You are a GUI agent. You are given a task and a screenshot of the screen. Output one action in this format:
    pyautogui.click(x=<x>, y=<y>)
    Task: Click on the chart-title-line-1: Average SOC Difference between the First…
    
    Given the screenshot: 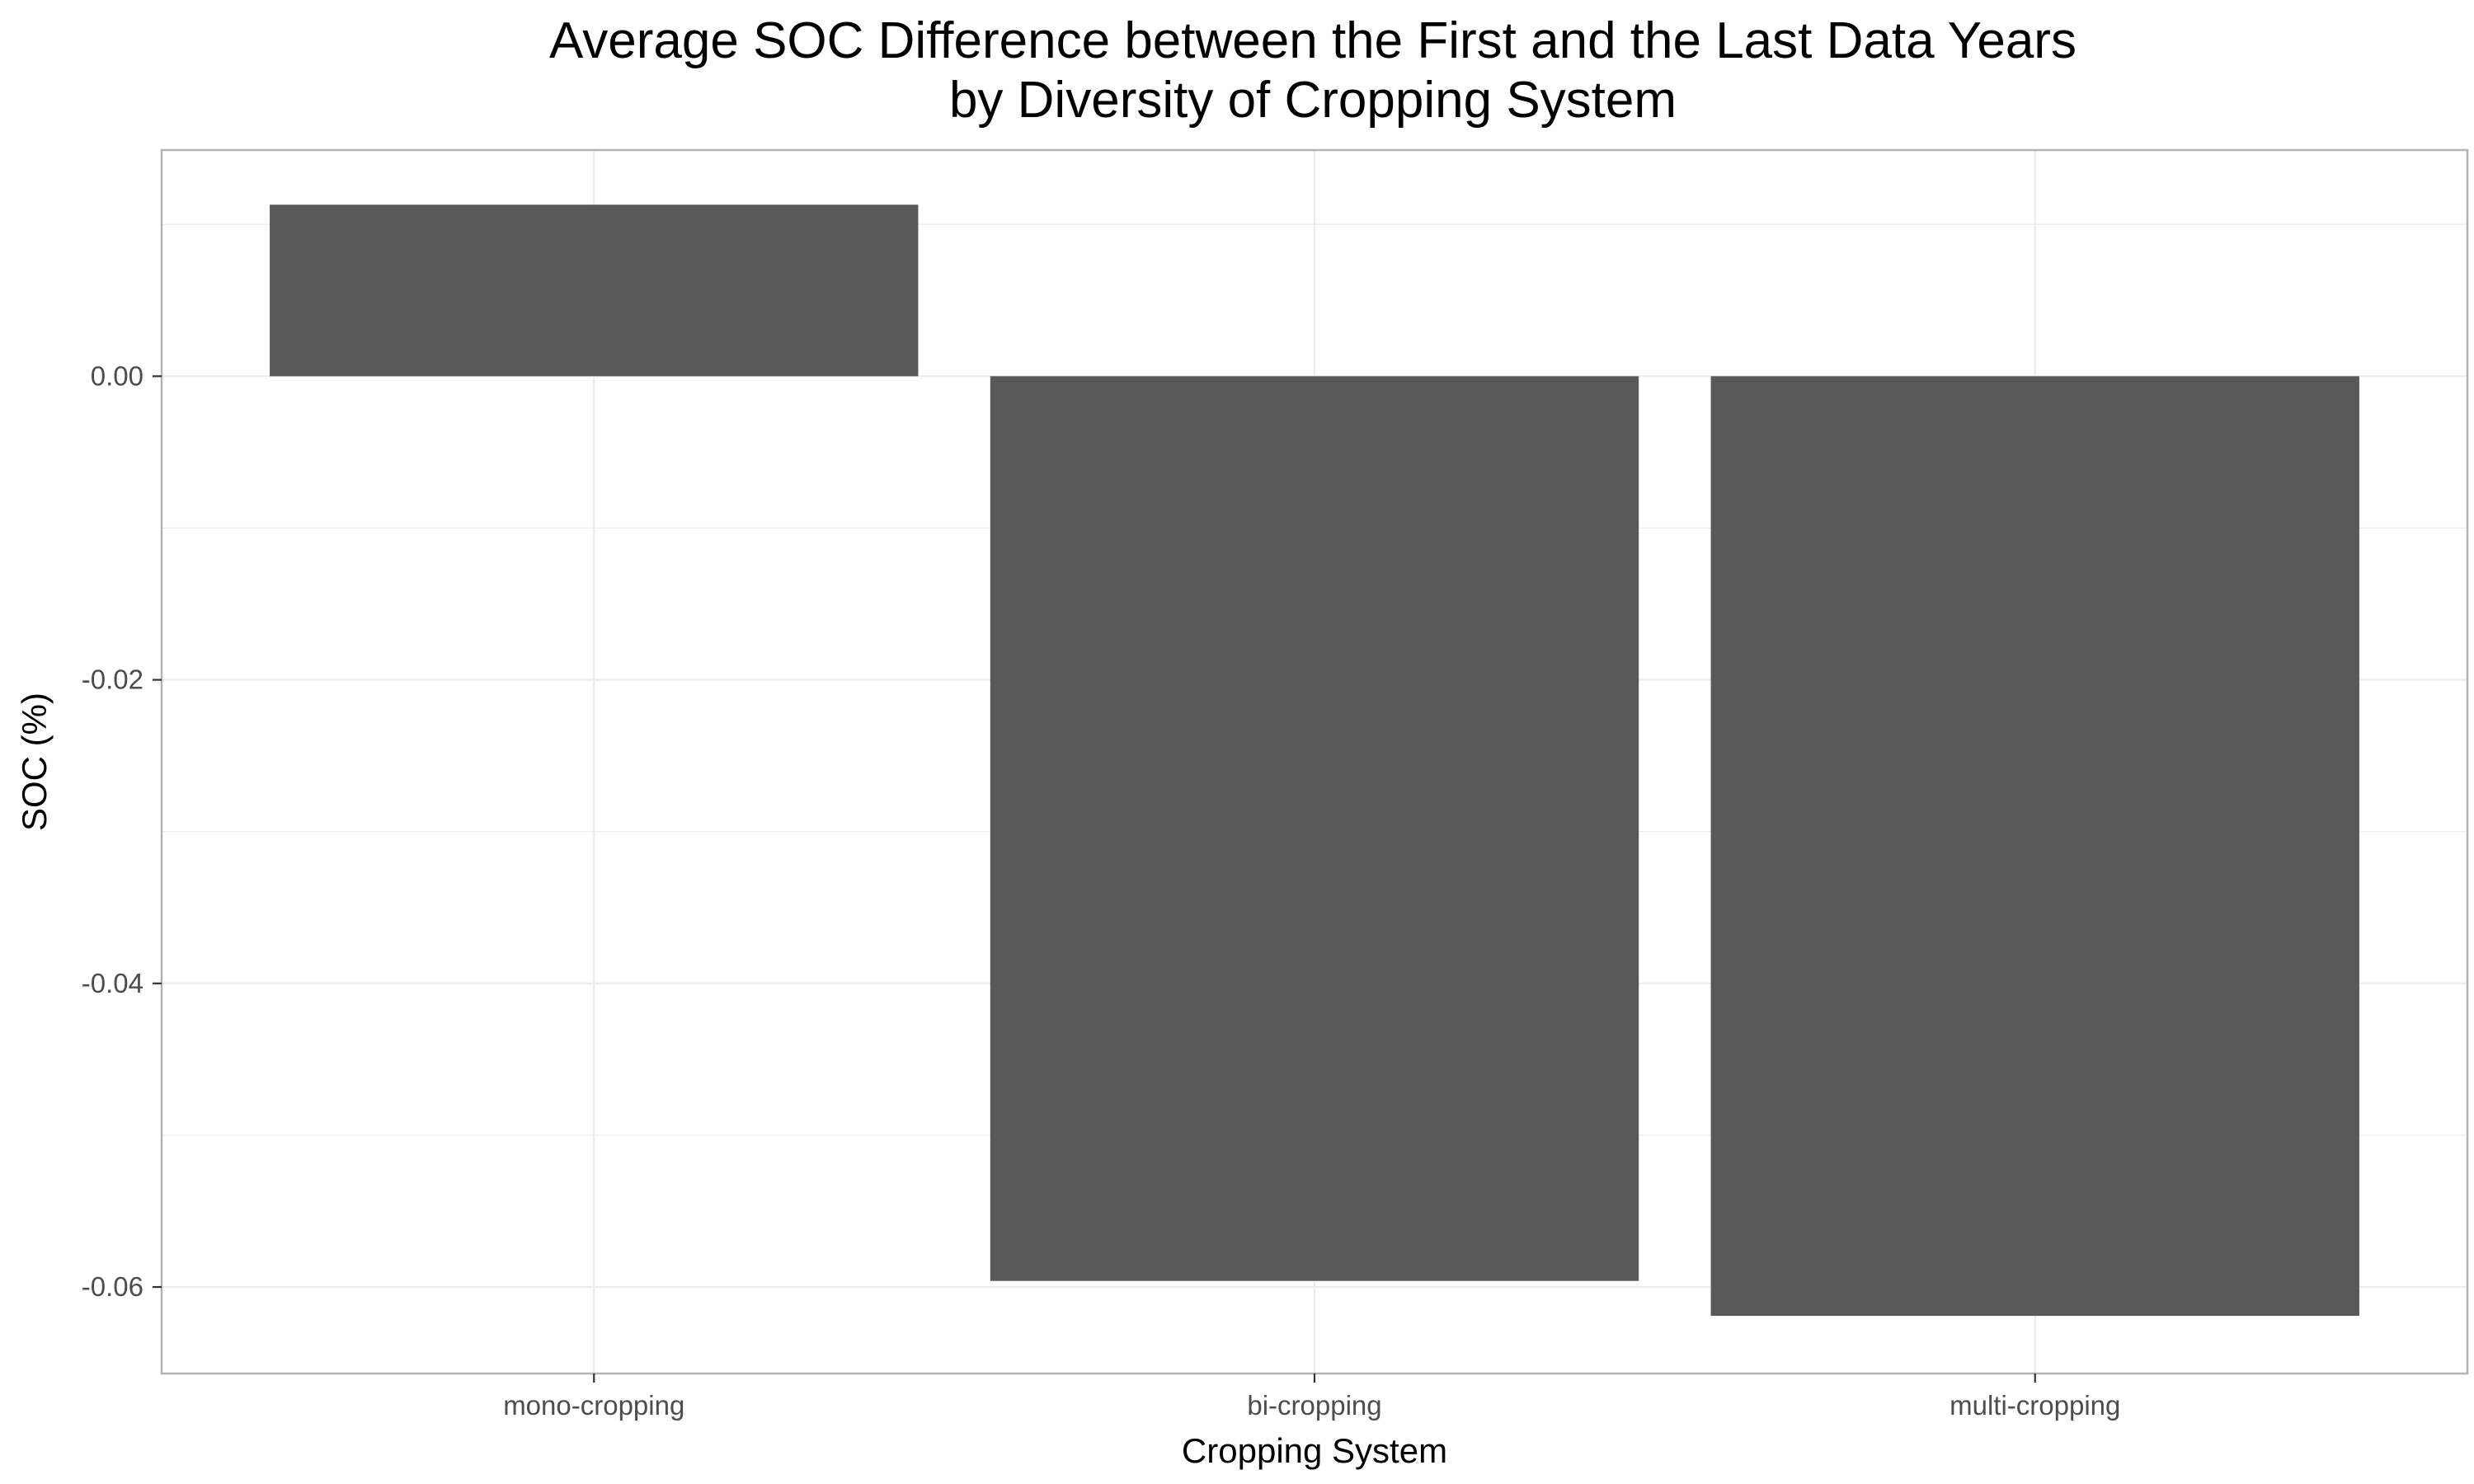 What is the action you would take?
    pyautogui.click(x=1313, y=40)
    